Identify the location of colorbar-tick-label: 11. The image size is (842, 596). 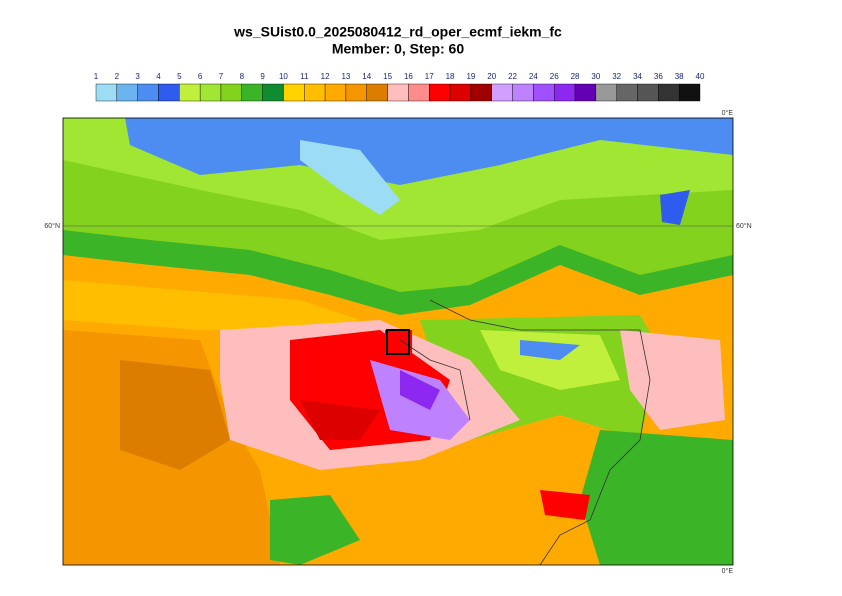
(304, 76).